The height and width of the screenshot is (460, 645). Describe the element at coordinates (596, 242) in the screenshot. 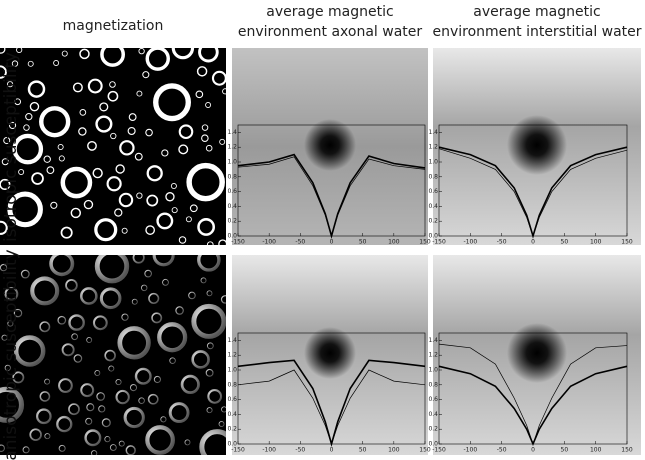

I see `x-tick-label: 100` at that location.